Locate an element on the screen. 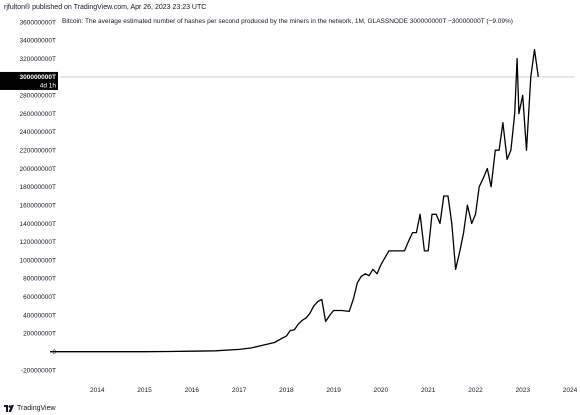 This screenshot has height=415, width=580. x-tick-label: 2015 is located at coordinates (144, 390).